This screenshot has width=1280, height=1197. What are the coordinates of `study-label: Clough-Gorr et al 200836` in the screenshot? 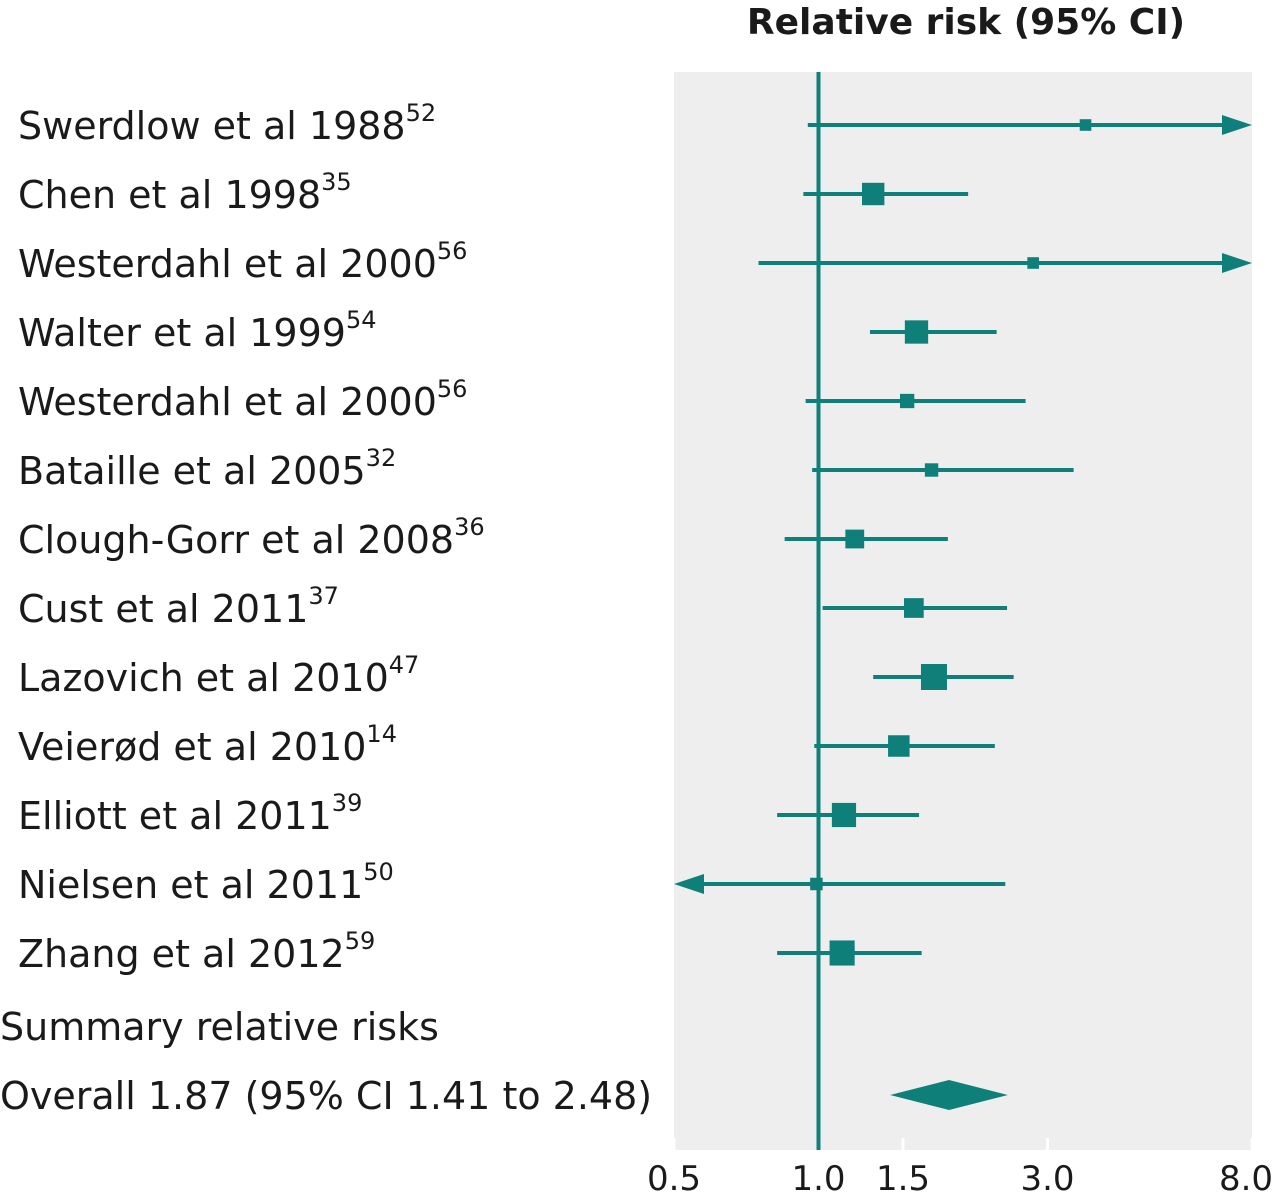 It's located at (251, 537).